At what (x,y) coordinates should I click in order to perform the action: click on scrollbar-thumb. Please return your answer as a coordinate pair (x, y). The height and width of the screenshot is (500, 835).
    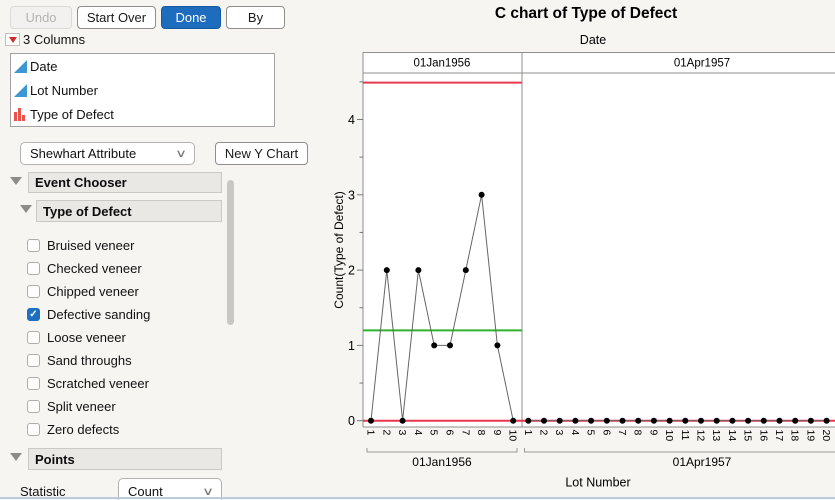
    Looking at the image, I should click on (230, 252).